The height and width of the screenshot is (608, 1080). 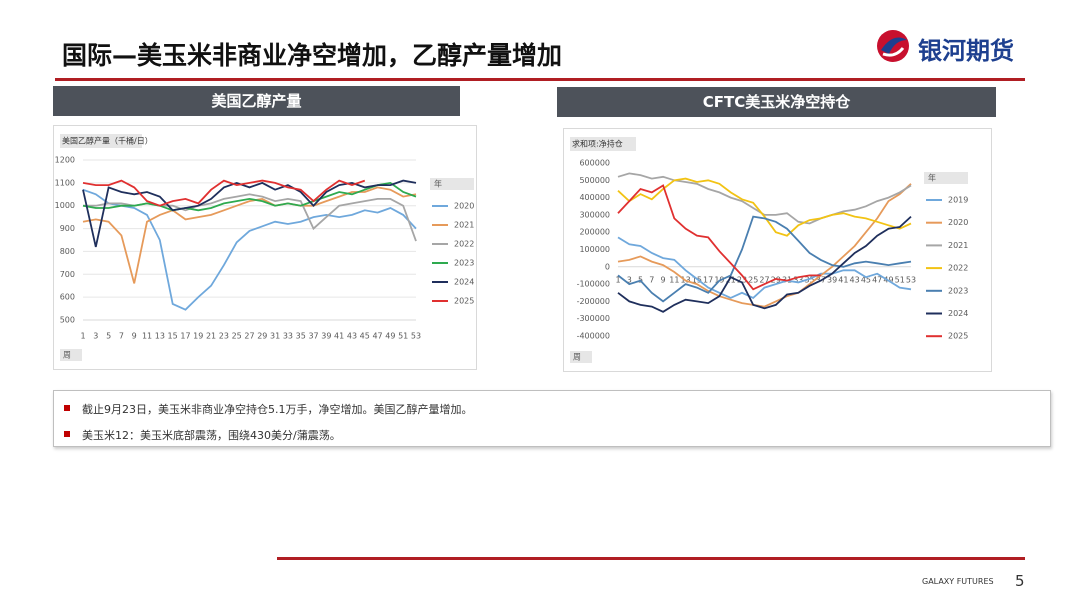 I want to click on x-tick-label: 31, so click(x=275, y=336).